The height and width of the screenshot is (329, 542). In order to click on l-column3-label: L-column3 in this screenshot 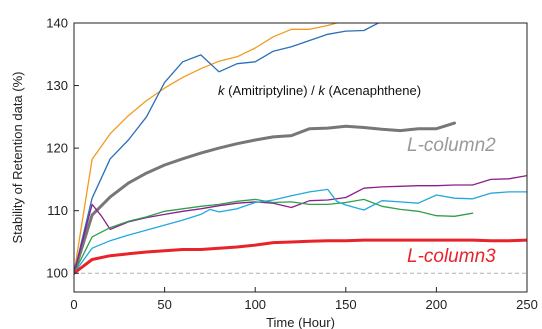, I will do `click(451, 256)`.